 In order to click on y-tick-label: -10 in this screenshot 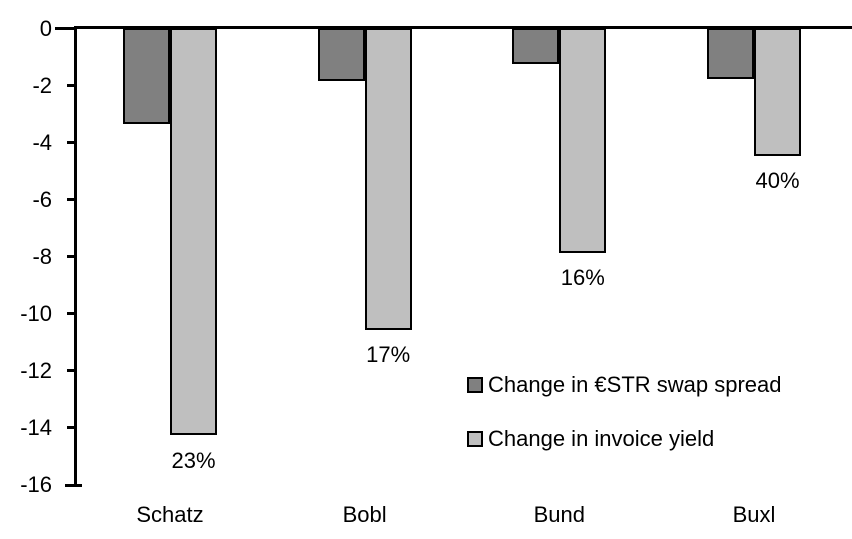, I will do `click(36, 313)`.